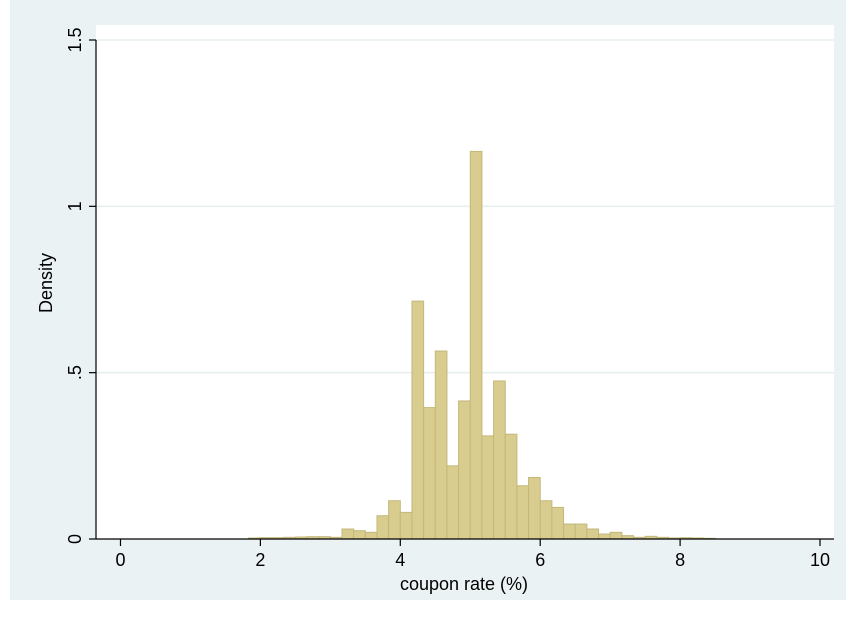  What do you see at coordinates (540, 560) in the screenshot?
I see `x-tick-label-3: 6` at bounding box center [540, 560].